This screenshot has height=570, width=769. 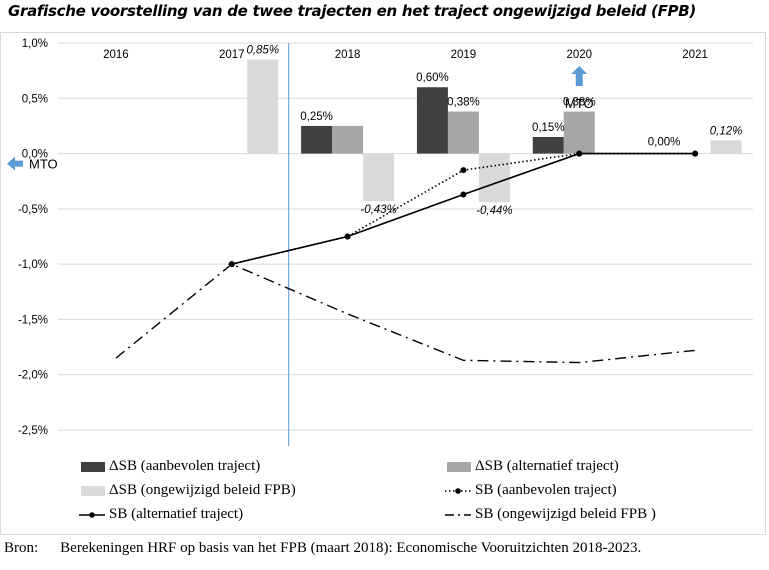 I want to click on mto-up-label: MTO, so click(x=579, y=103).